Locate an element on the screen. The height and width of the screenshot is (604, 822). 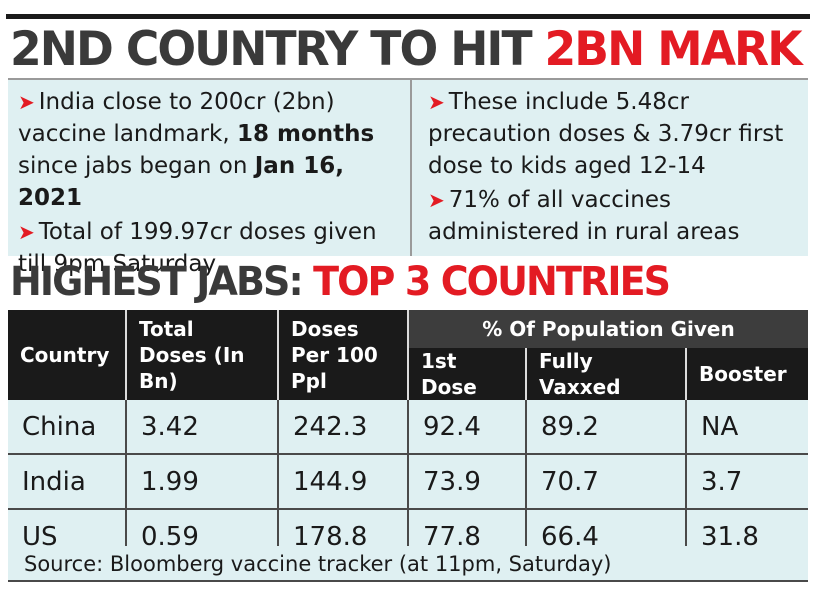
cell-full: 70.7 is located at coordinates (606, 482).